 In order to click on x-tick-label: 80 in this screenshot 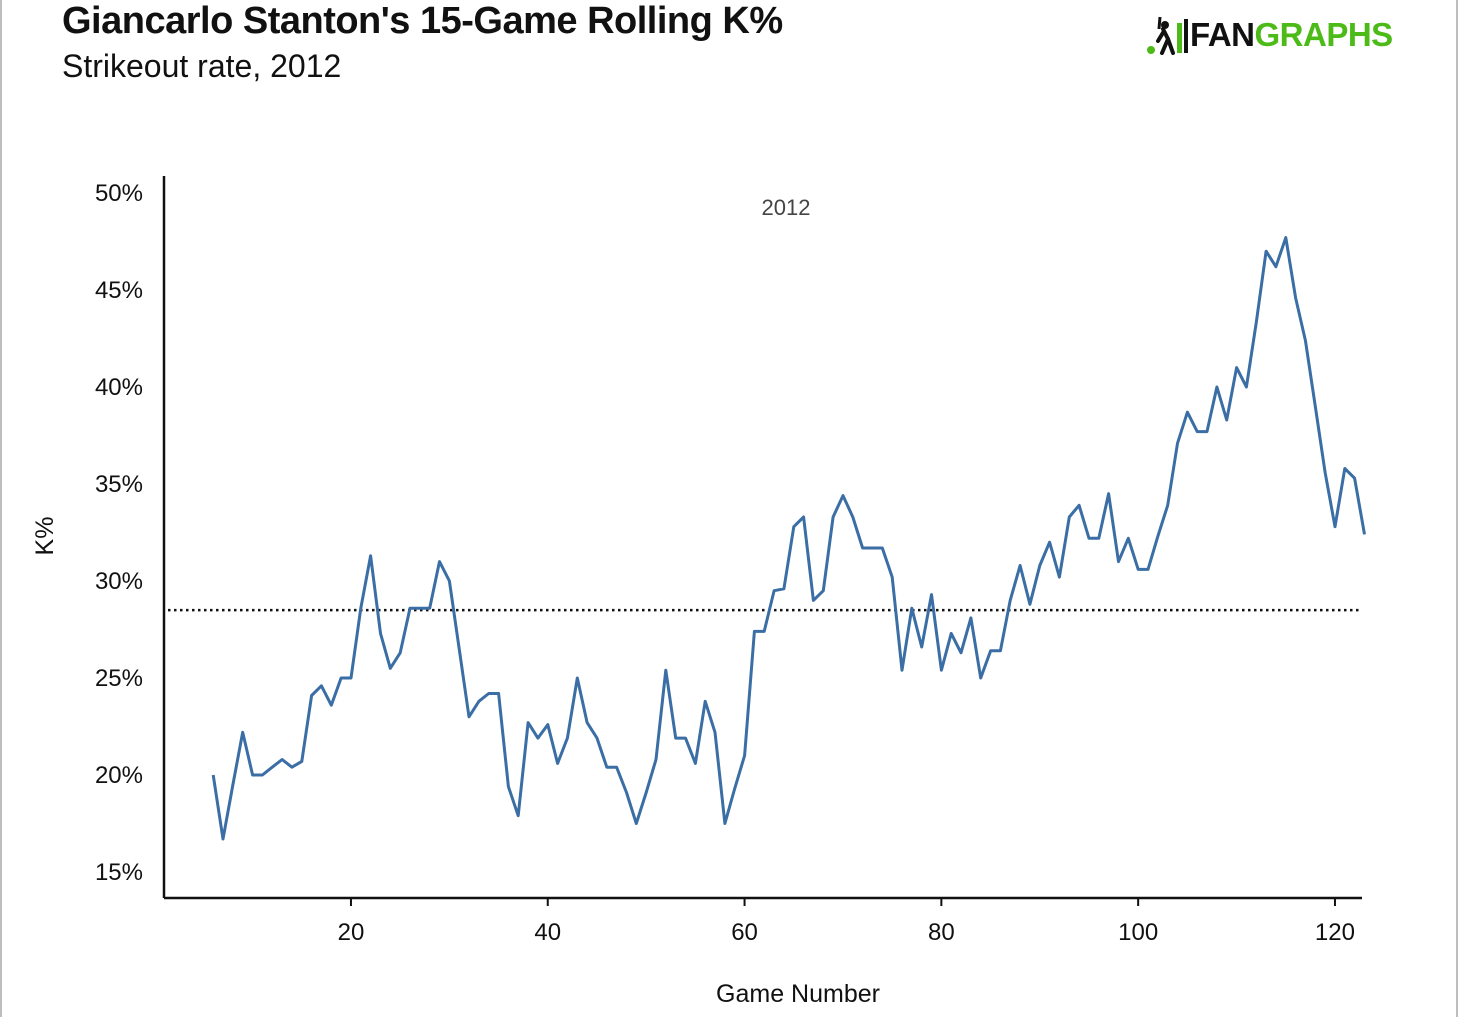, I will do `click(941, 932)`.